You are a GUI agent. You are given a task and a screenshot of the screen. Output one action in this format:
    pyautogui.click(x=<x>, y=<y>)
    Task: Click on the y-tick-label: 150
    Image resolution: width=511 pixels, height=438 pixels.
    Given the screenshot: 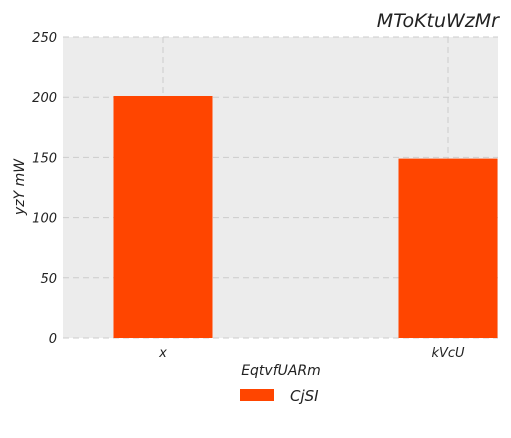 What is the action you would take?
    pyautogui.click(x=44, y=158)
    